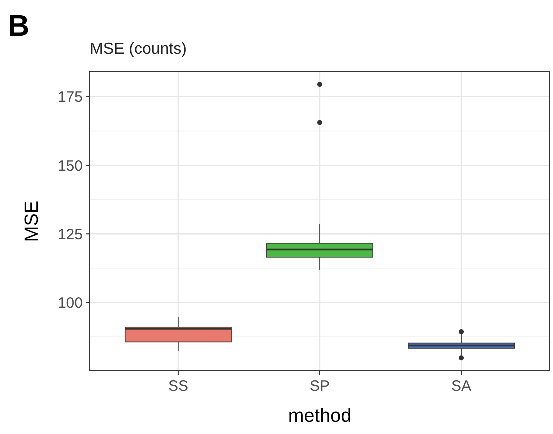 This screenshot has height=434, width=553. I want to click on x-axis-title: method, so click(320, 416).